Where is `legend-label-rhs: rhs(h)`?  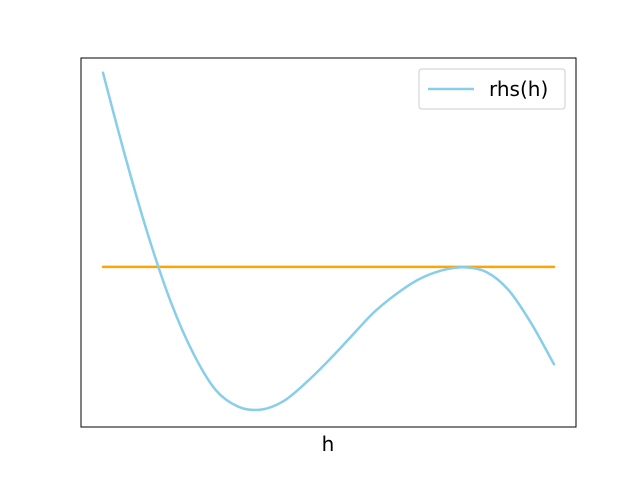
legend-label-rhs: rhs(h) is located at coordinates (518, 89).